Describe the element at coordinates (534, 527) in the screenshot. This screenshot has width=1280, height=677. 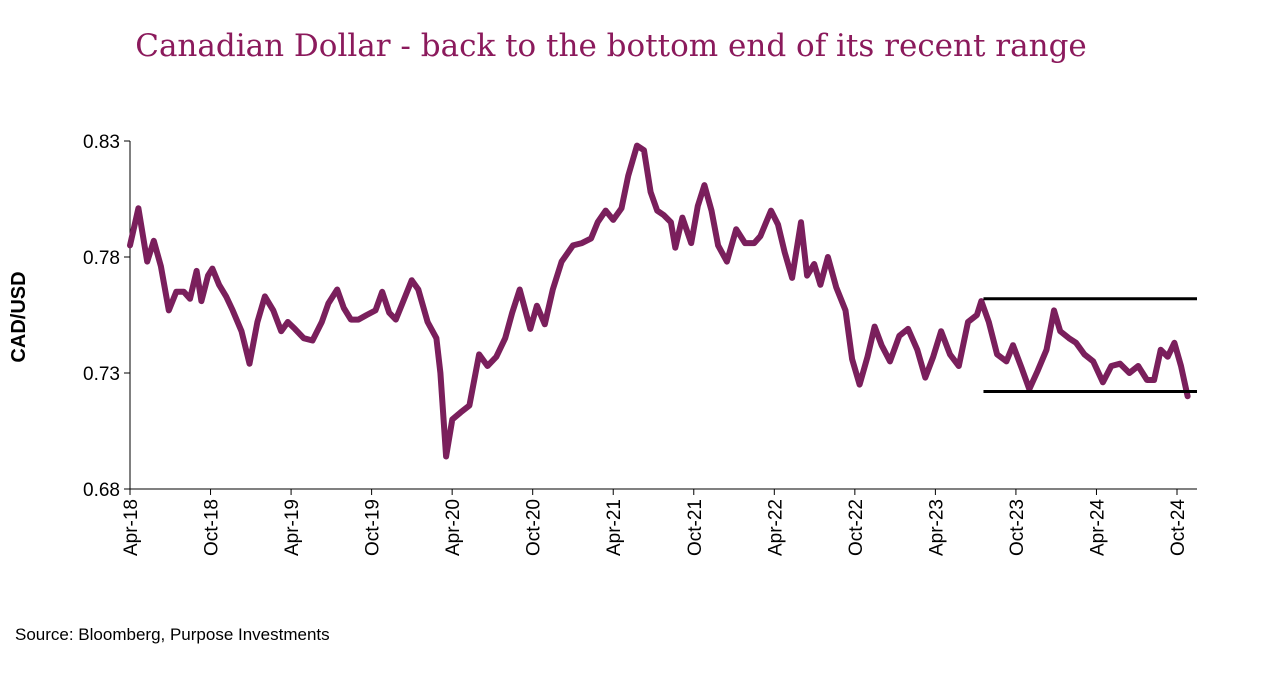
I see `x-tick-label: Oct-20` at that location.